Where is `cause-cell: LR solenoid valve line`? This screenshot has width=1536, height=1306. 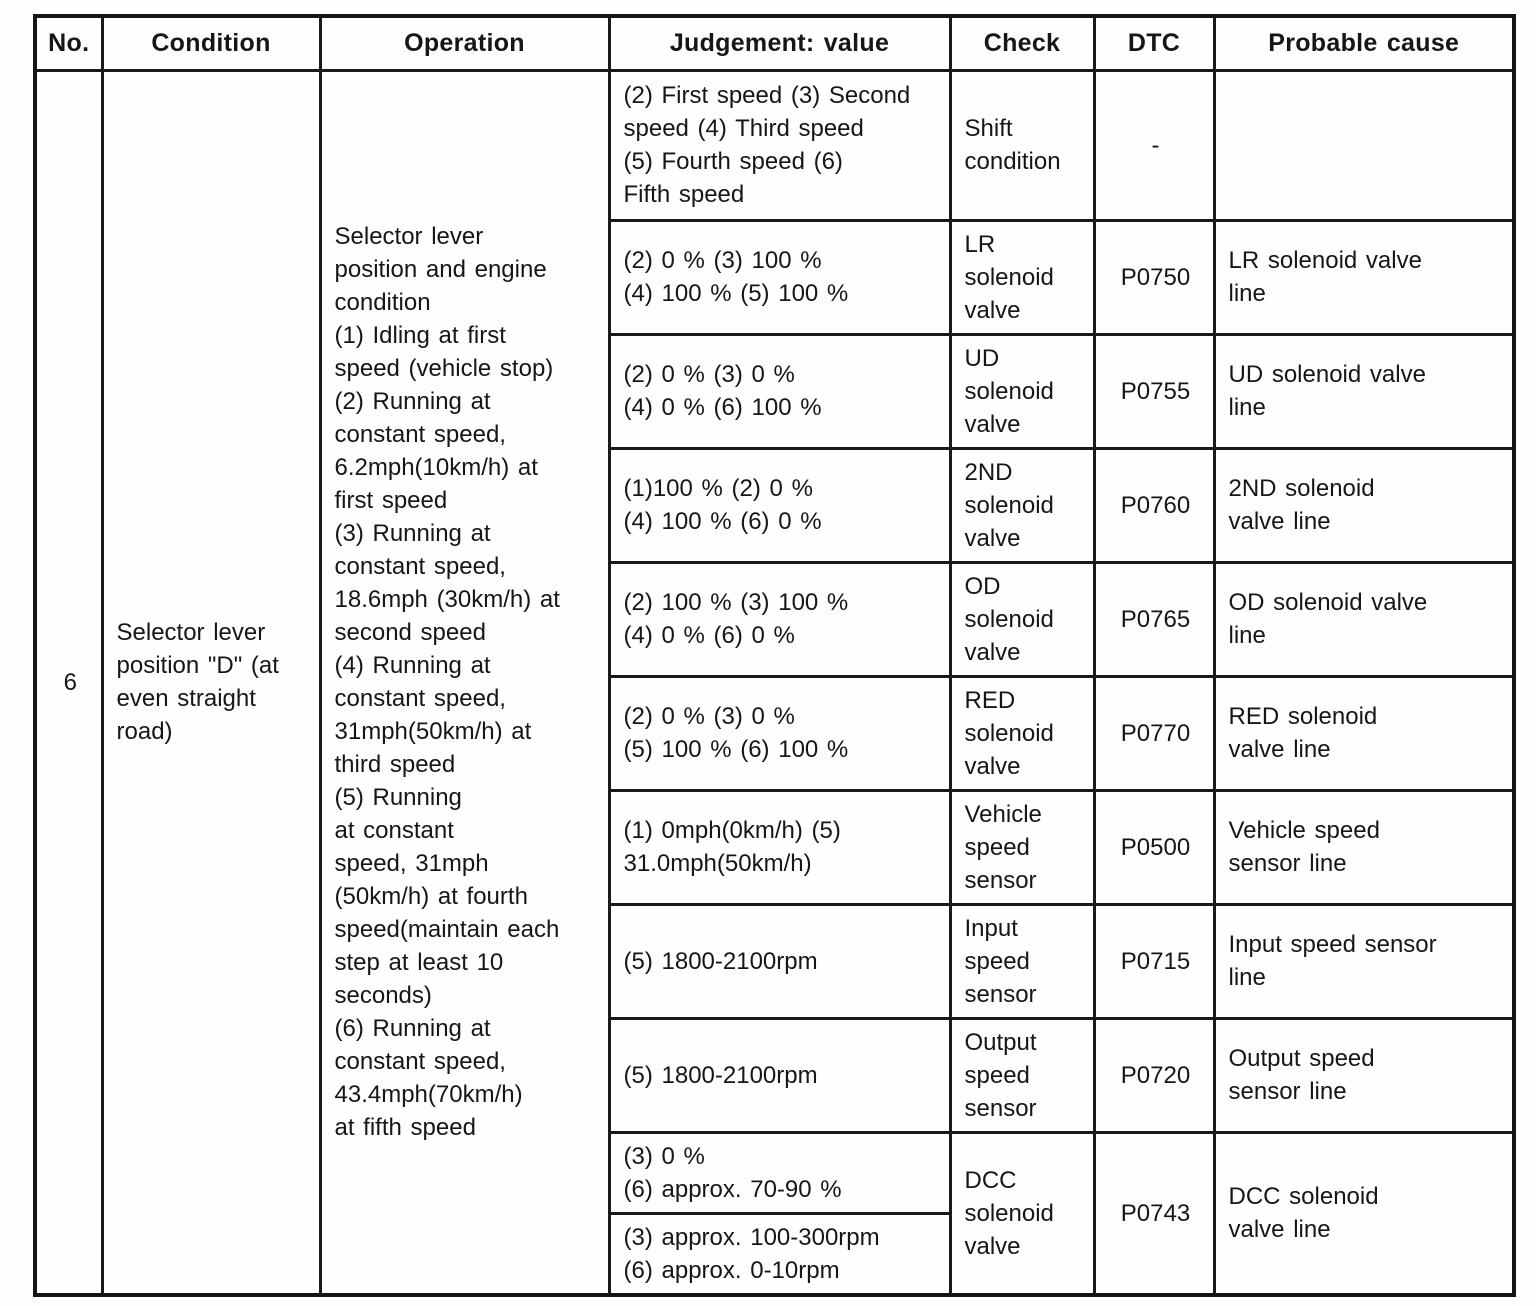 cause-cell: LR solenoid valve line is located at coordinates (1364, 277).